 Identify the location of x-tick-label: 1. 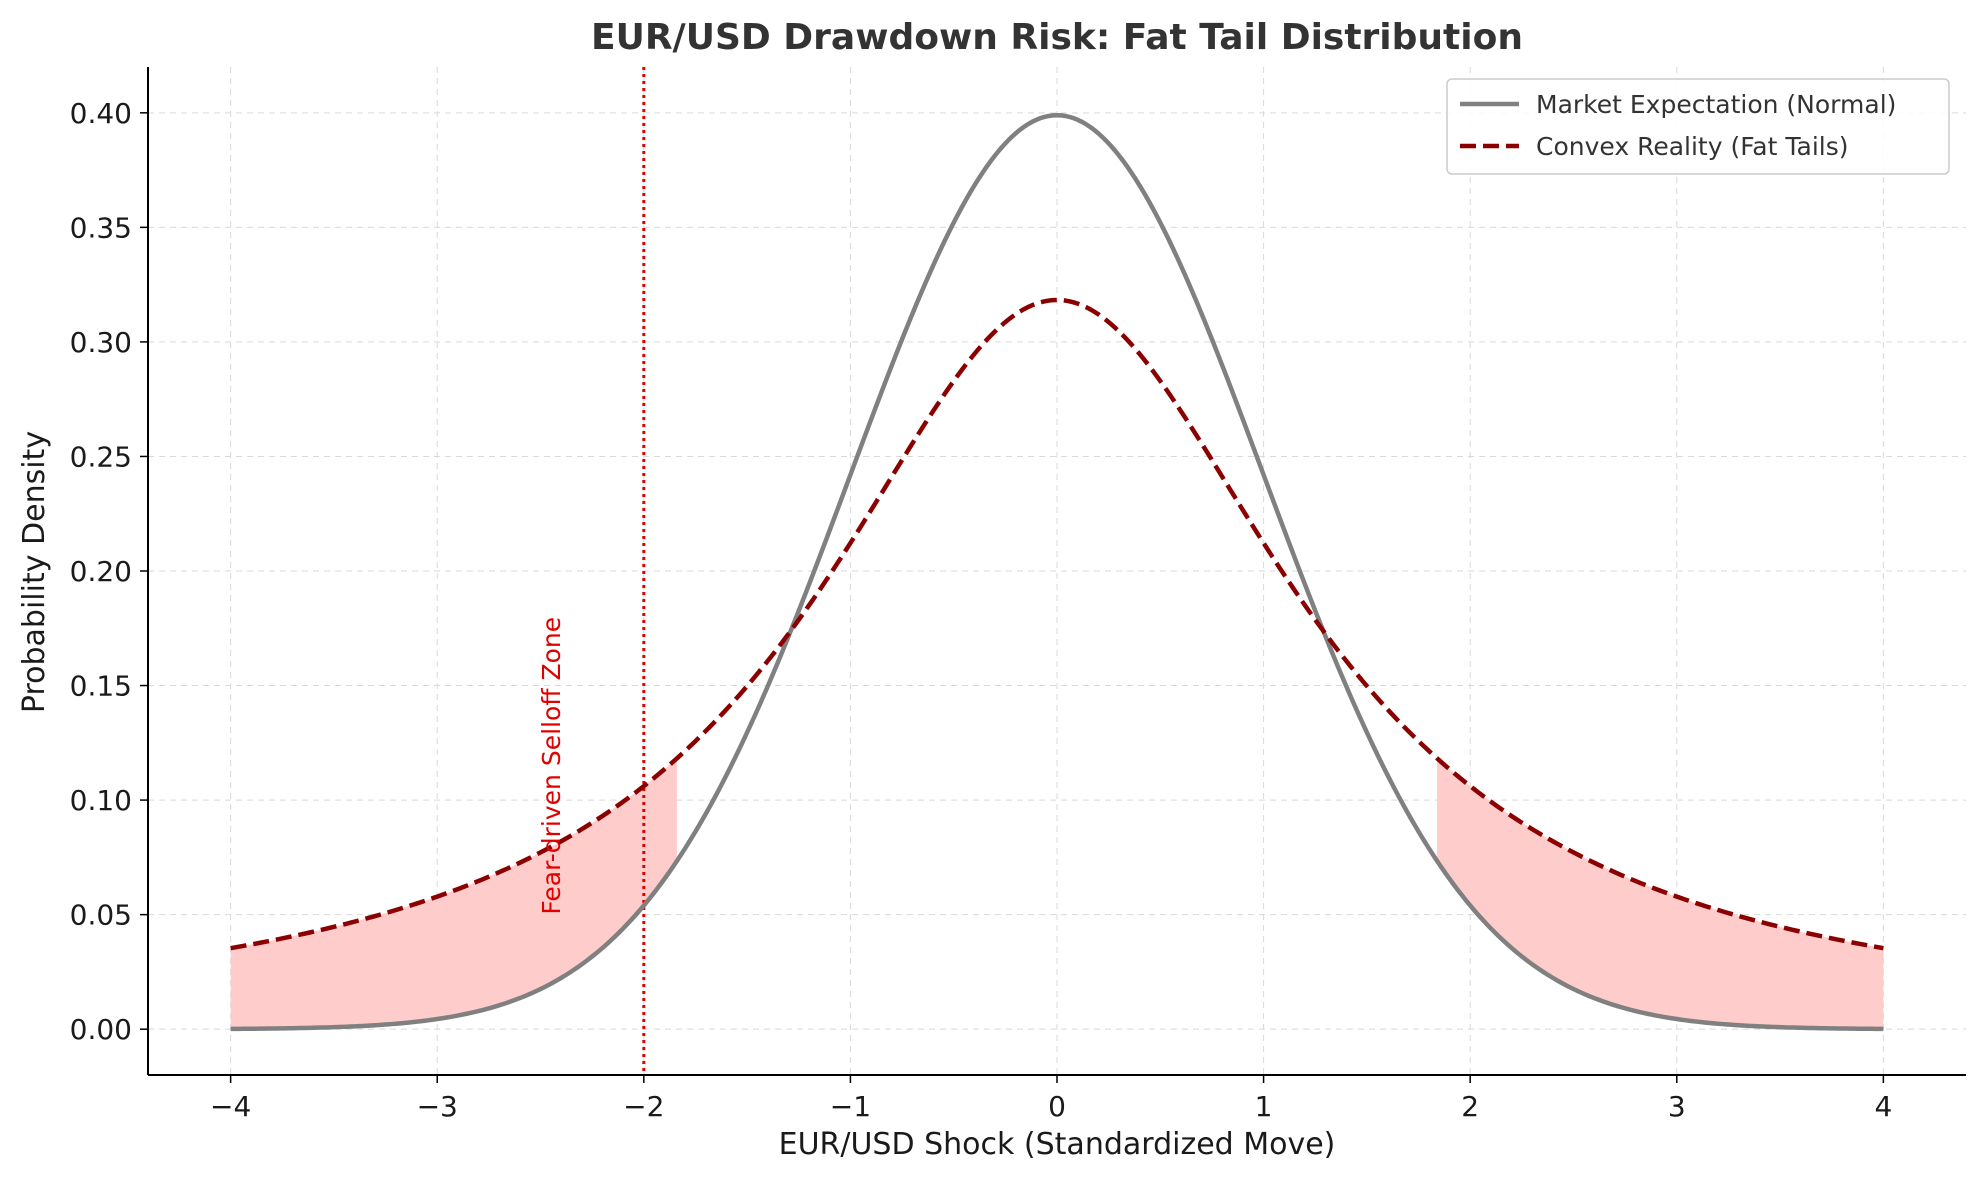
(1264, 1106).